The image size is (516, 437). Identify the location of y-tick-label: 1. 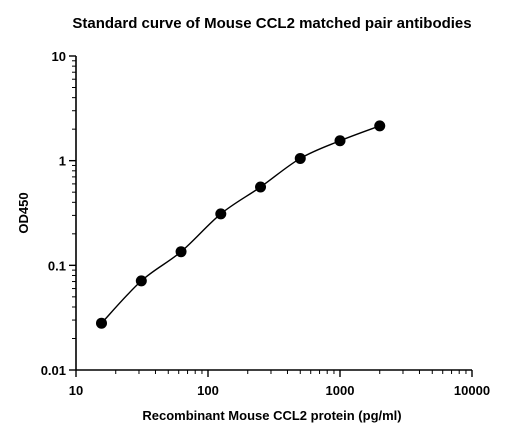
(62, 161).